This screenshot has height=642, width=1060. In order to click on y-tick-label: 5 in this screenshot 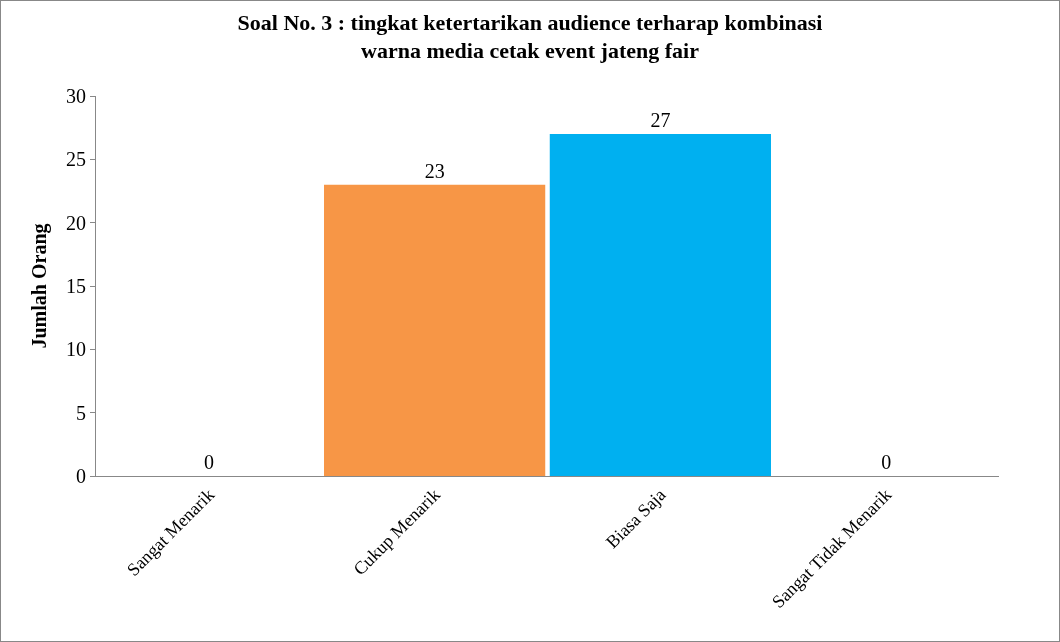, I will do `click(81, 412)`.